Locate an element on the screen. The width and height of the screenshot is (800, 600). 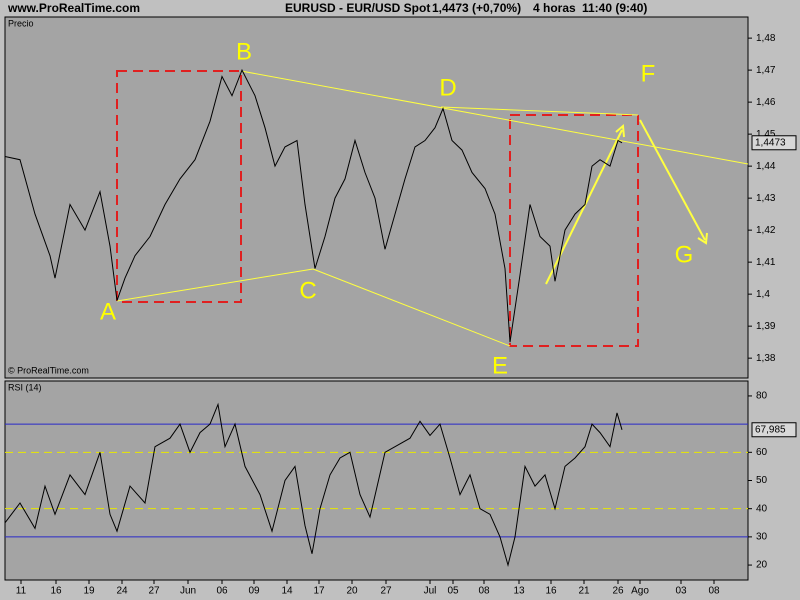
x-tick-label: Ago is located at coordinates (640, 591).